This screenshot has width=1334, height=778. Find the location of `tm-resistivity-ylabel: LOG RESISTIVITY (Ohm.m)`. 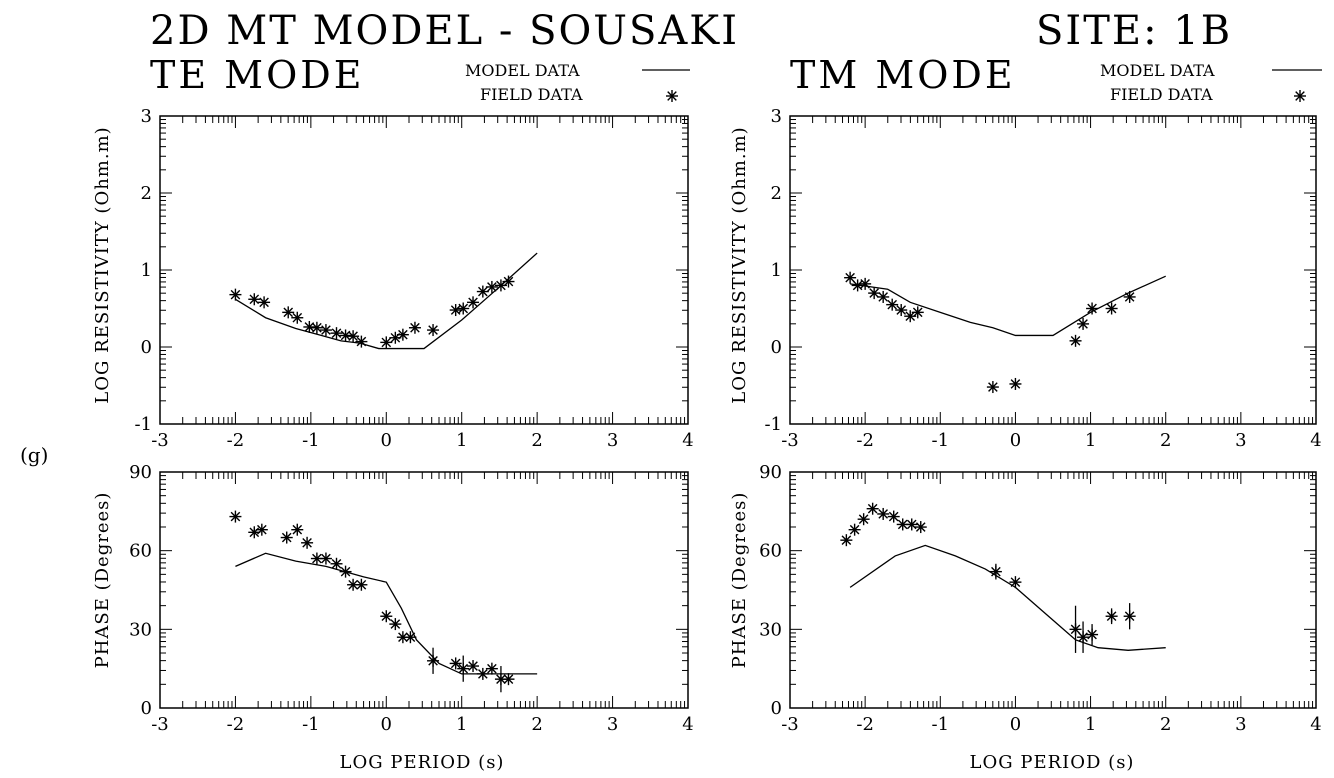

tm-resistivity-ylabel: LOG RESISTIVITY (Ohm.m) is located at coordinates (739, 264).